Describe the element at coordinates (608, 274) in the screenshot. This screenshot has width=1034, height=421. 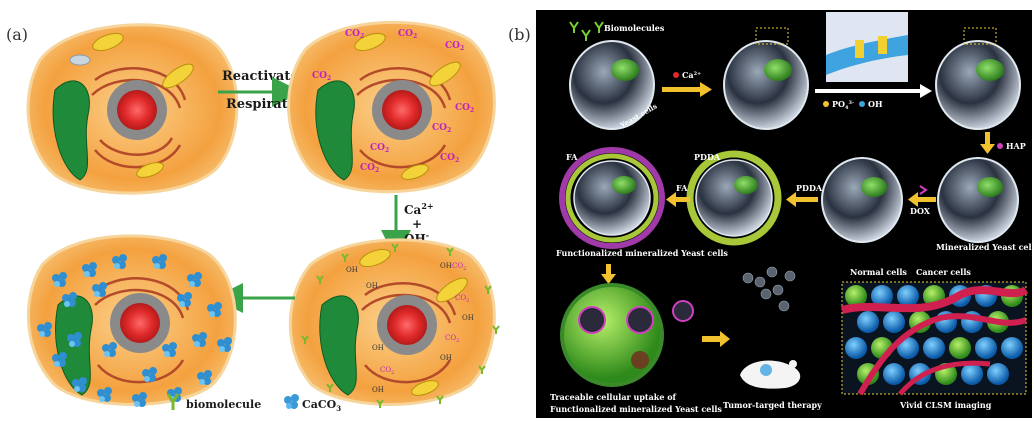
I see `arrow-down-uptake` at that location.